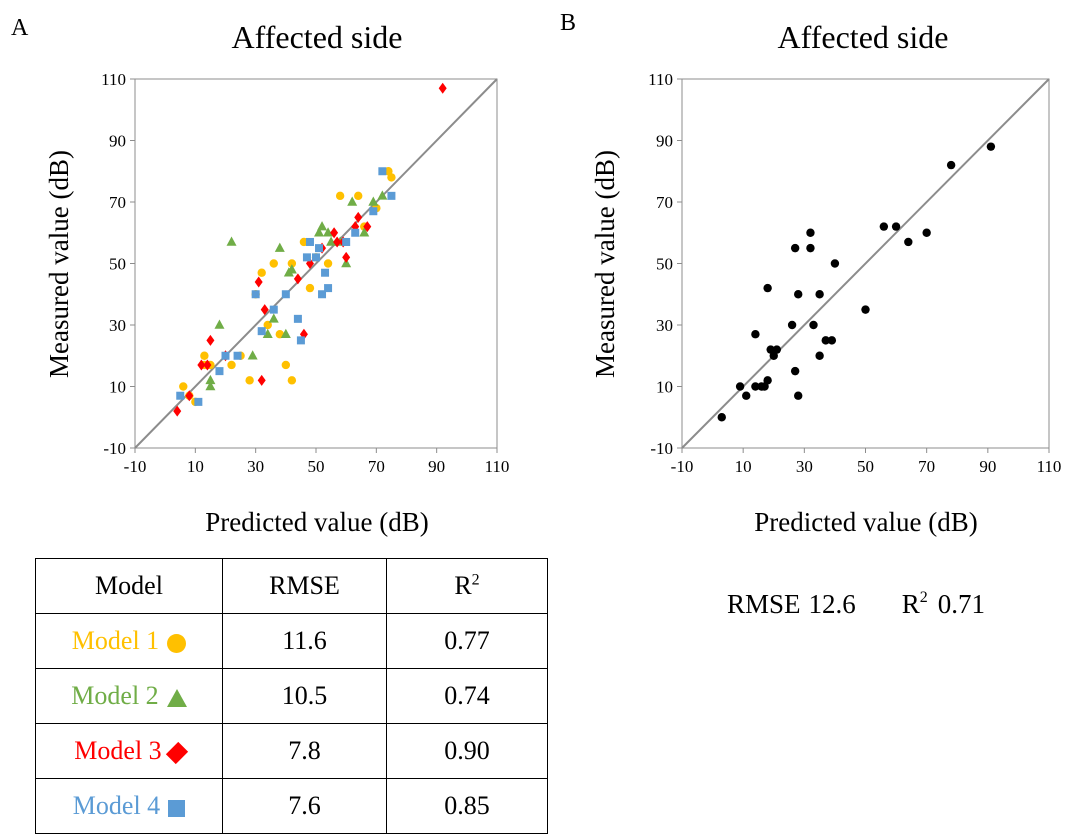  I want to click on table-header-row: Model RMSE R2, so click(291, 586).